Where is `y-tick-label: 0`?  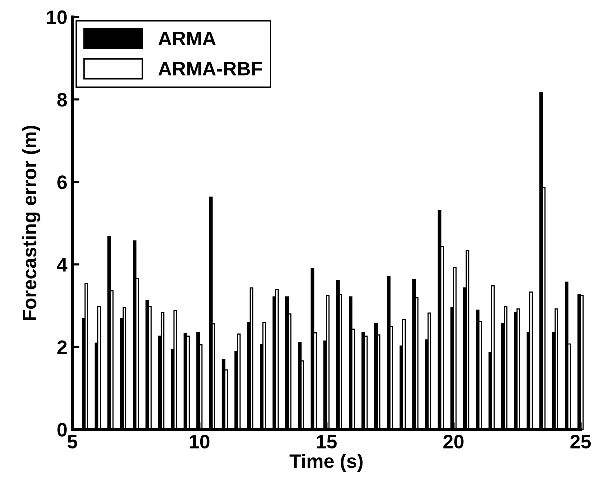 y-tick-label: 0 is located at coordinates (62, 430).